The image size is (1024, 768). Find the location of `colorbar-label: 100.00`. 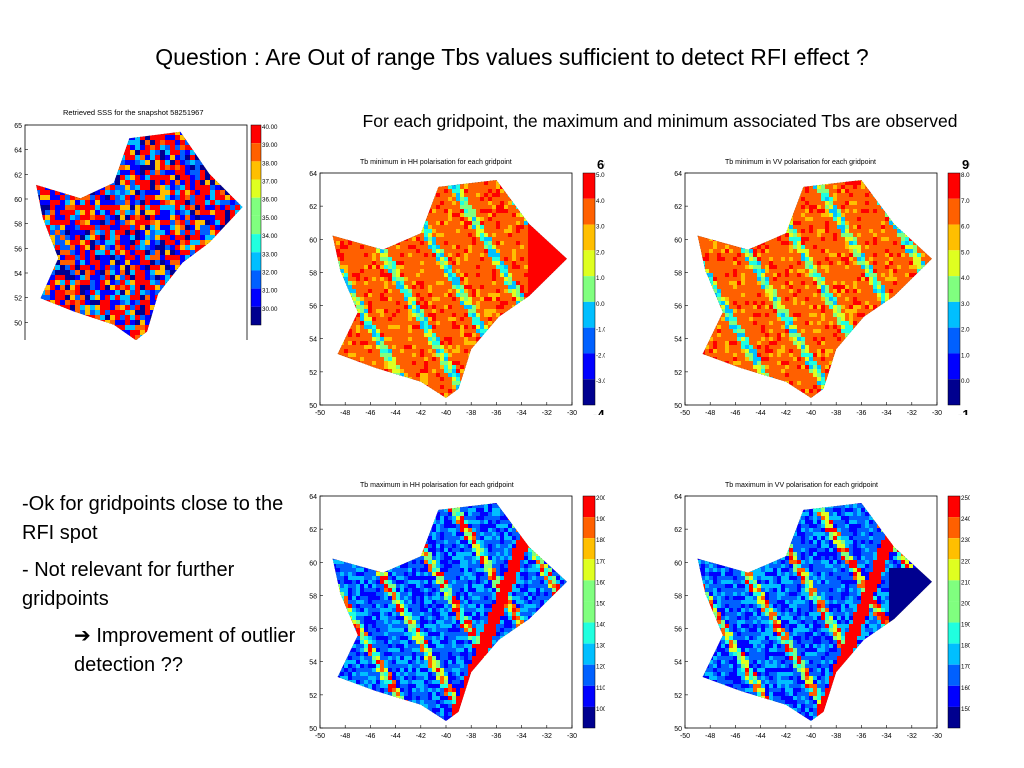

colorbar-label: 100.00 is located at coordinates (600, 709).